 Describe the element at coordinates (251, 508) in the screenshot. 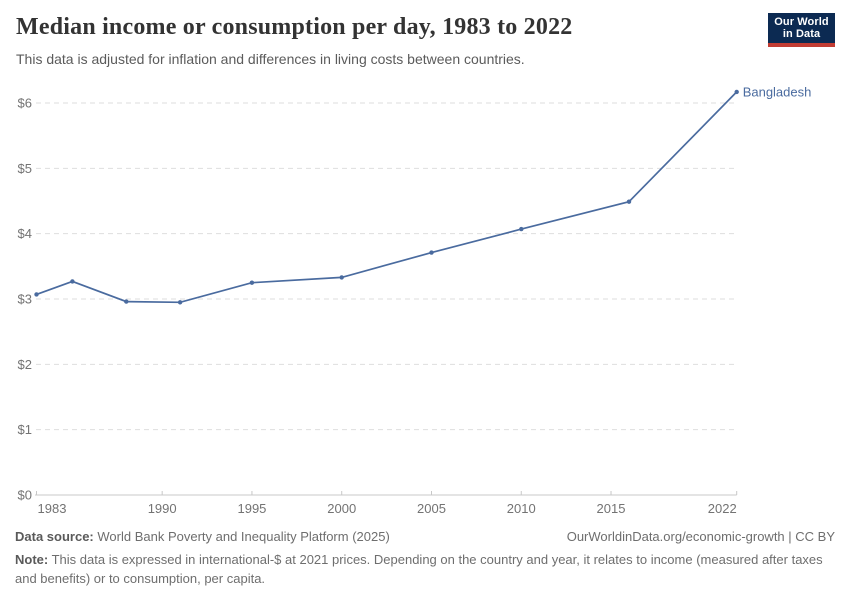

I see `x-axis-tick-label: 1995` at that location.